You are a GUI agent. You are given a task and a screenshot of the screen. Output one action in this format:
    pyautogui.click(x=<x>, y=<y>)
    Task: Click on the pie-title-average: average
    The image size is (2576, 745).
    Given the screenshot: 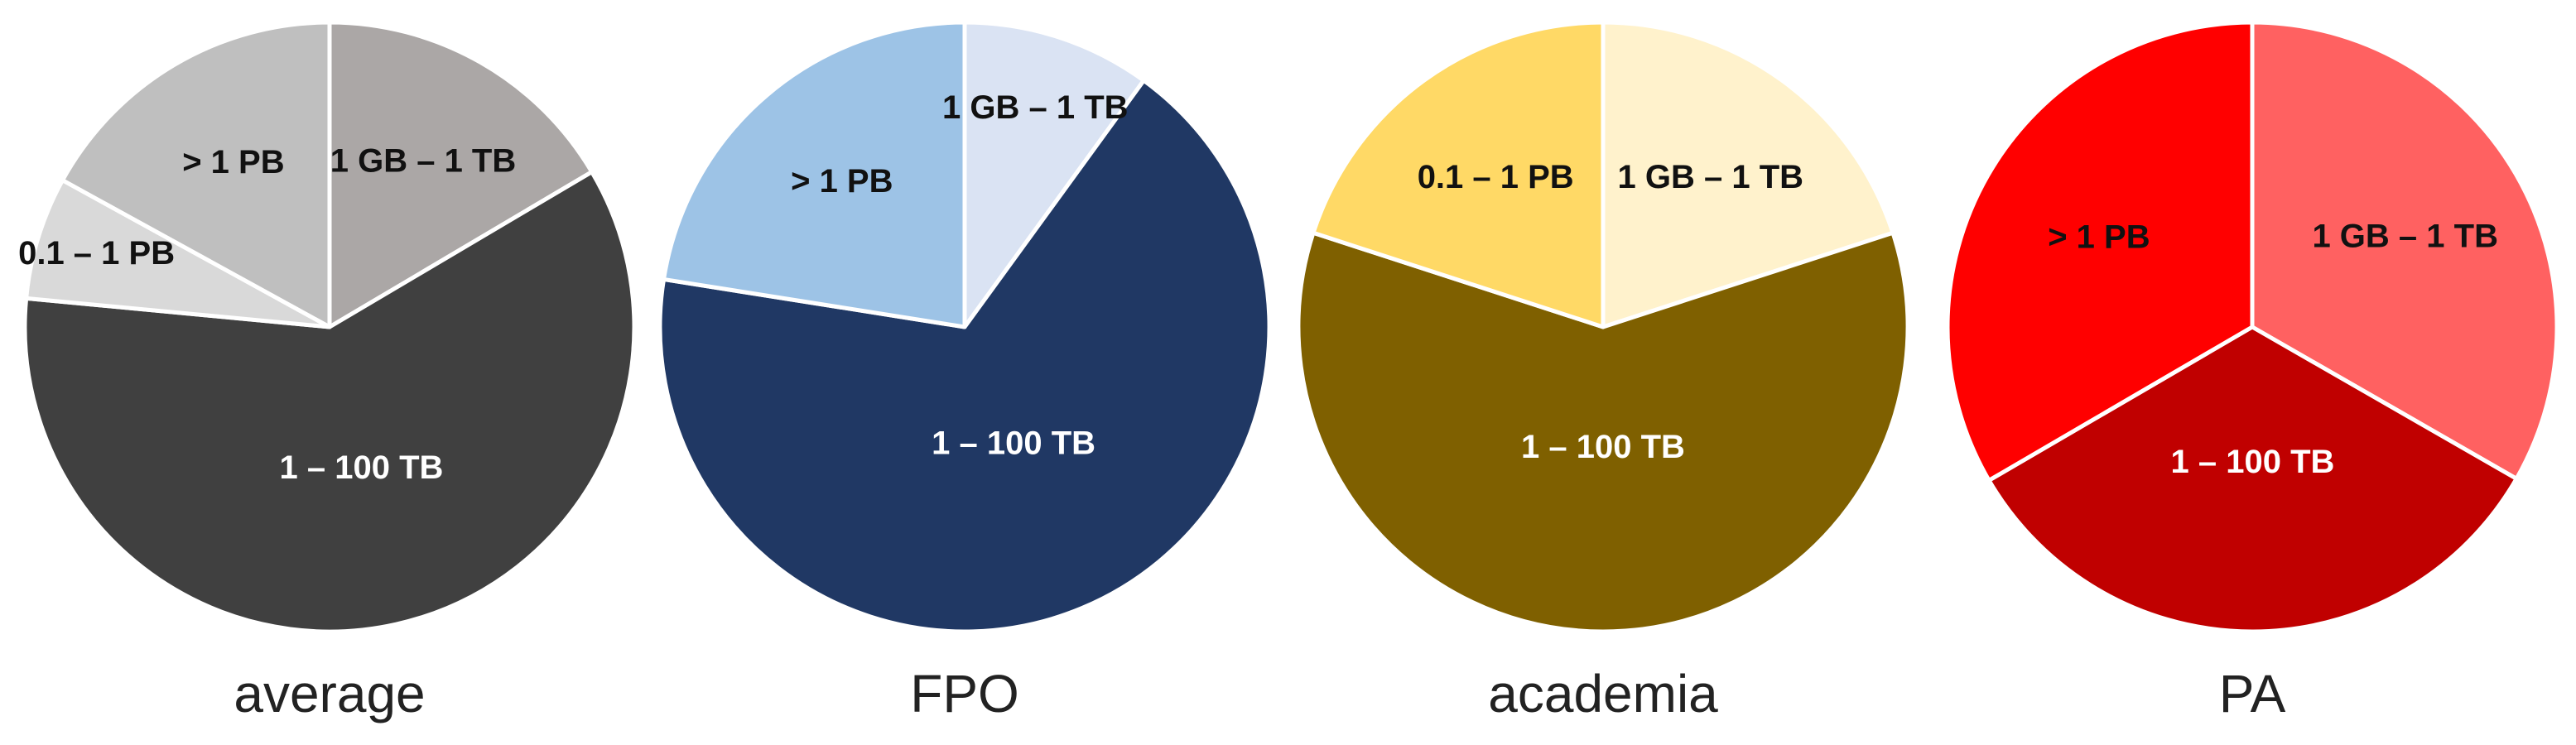 What is the action you would take?
    pyautogui.click(x=329, y=693)
    